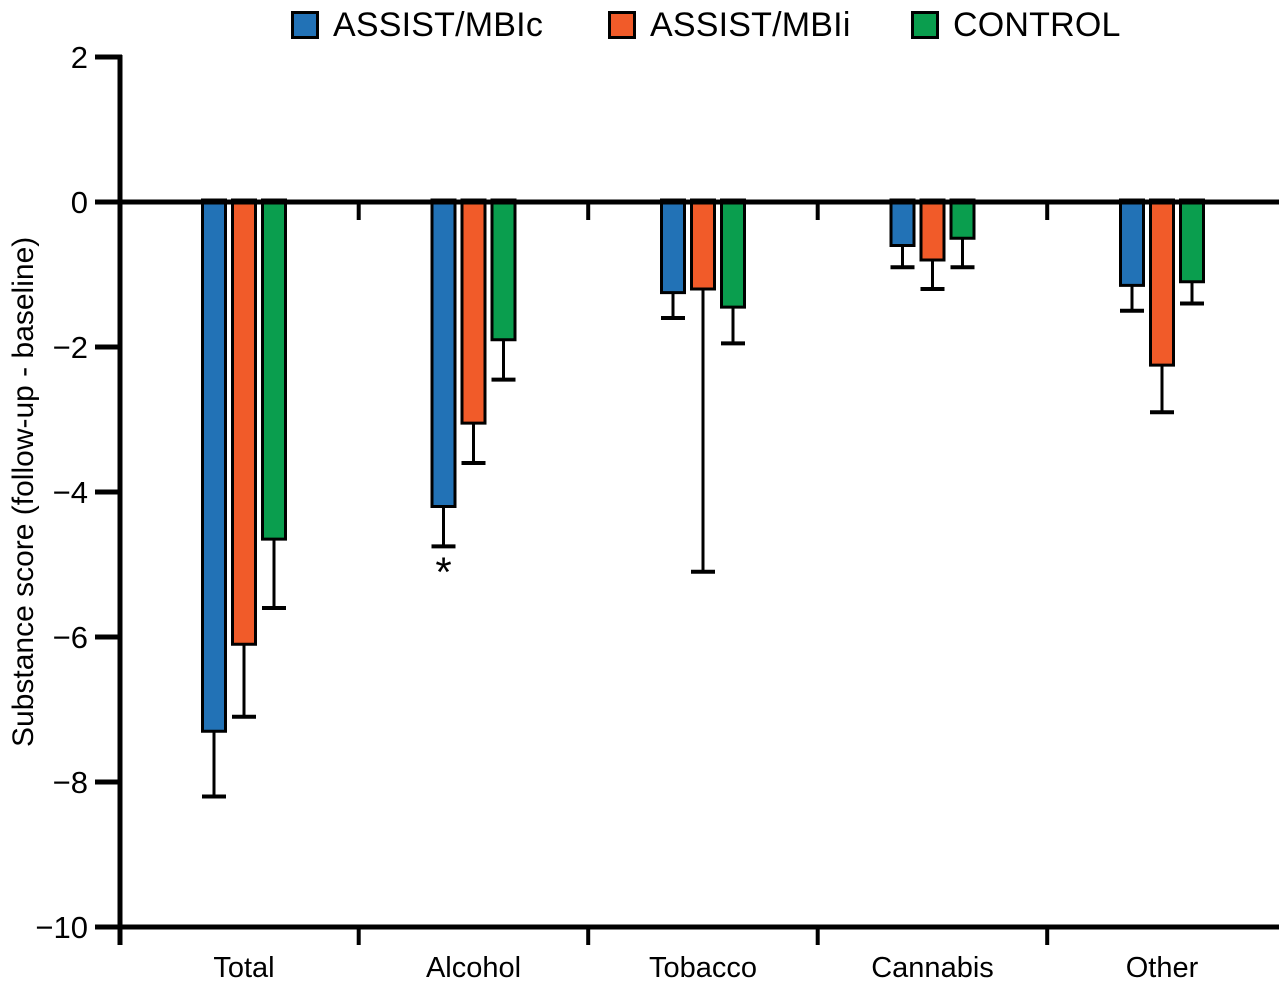 The height and width of the screenshot is (991, 1280). I want to click on x-category-label-cannabis: Cannabis, so click(932, 968).